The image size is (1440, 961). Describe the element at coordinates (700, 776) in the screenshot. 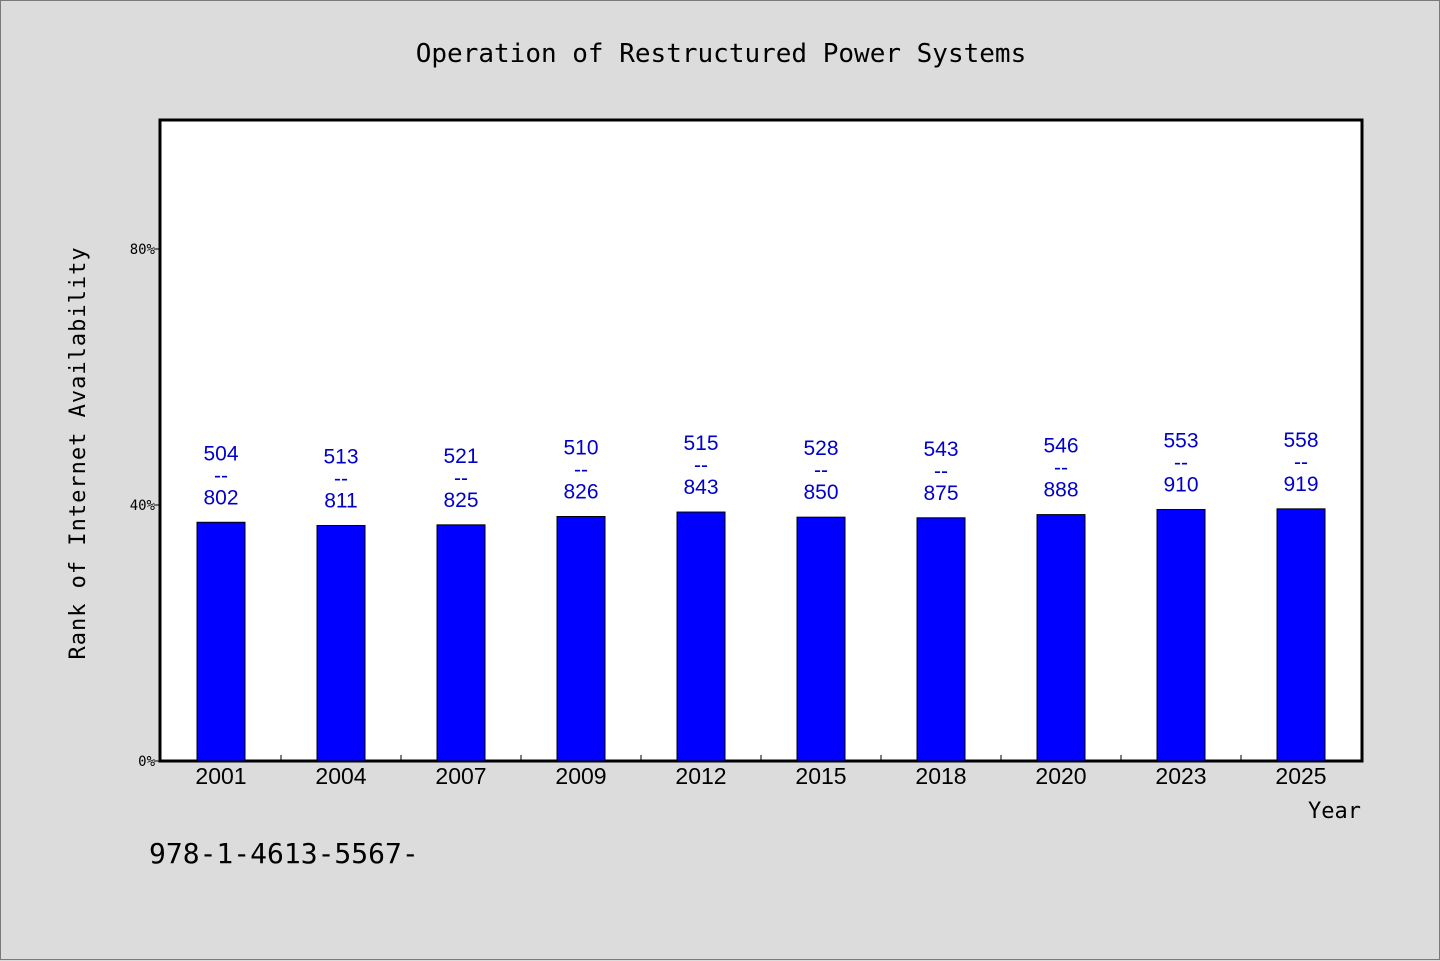

I see `x-tick-label: 2012` at that location.